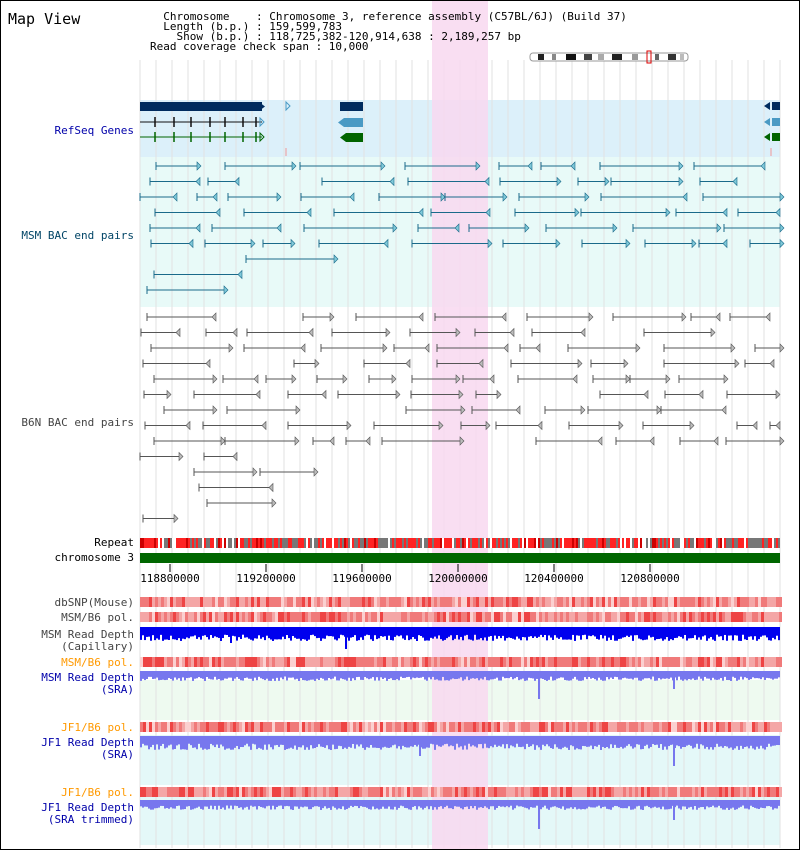 This screenshot has width=800, height=850. I want to click on track-label-msm_pol1: MSM/B6 pol., so click(97, 617).